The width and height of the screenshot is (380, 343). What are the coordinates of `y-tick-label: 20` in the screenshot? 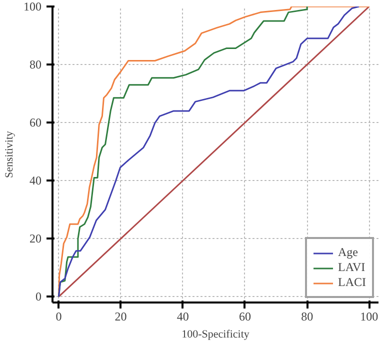 It's located at (36, 239).